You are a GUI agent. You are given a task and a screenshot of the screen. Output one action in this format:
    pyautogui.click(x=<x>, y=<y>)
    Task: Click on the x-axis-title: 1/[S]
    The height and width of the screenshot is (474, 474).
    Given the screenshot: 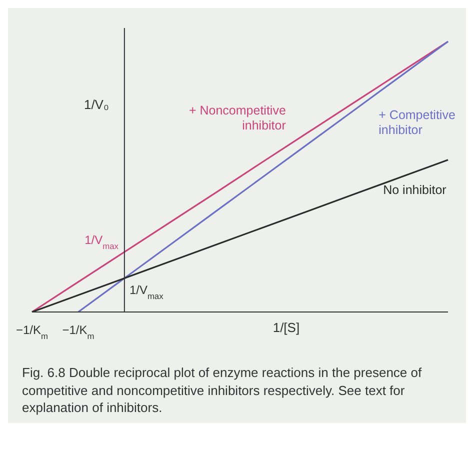 What is the action you would take?
    pyautogui.click(x=286, y=327)
    